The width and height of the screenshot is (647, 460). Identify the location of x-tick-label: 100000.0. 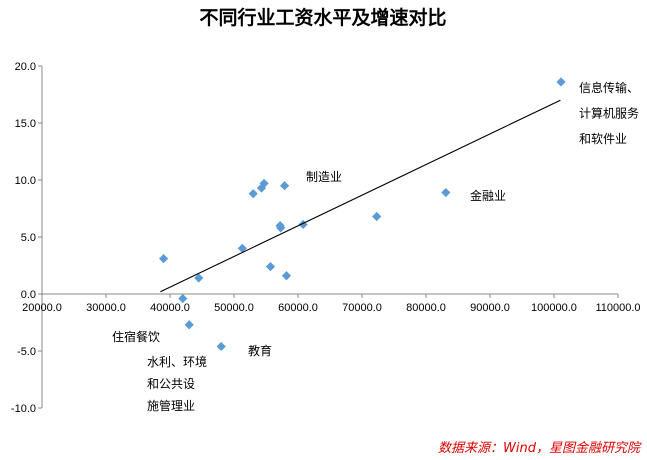
(554, 308).